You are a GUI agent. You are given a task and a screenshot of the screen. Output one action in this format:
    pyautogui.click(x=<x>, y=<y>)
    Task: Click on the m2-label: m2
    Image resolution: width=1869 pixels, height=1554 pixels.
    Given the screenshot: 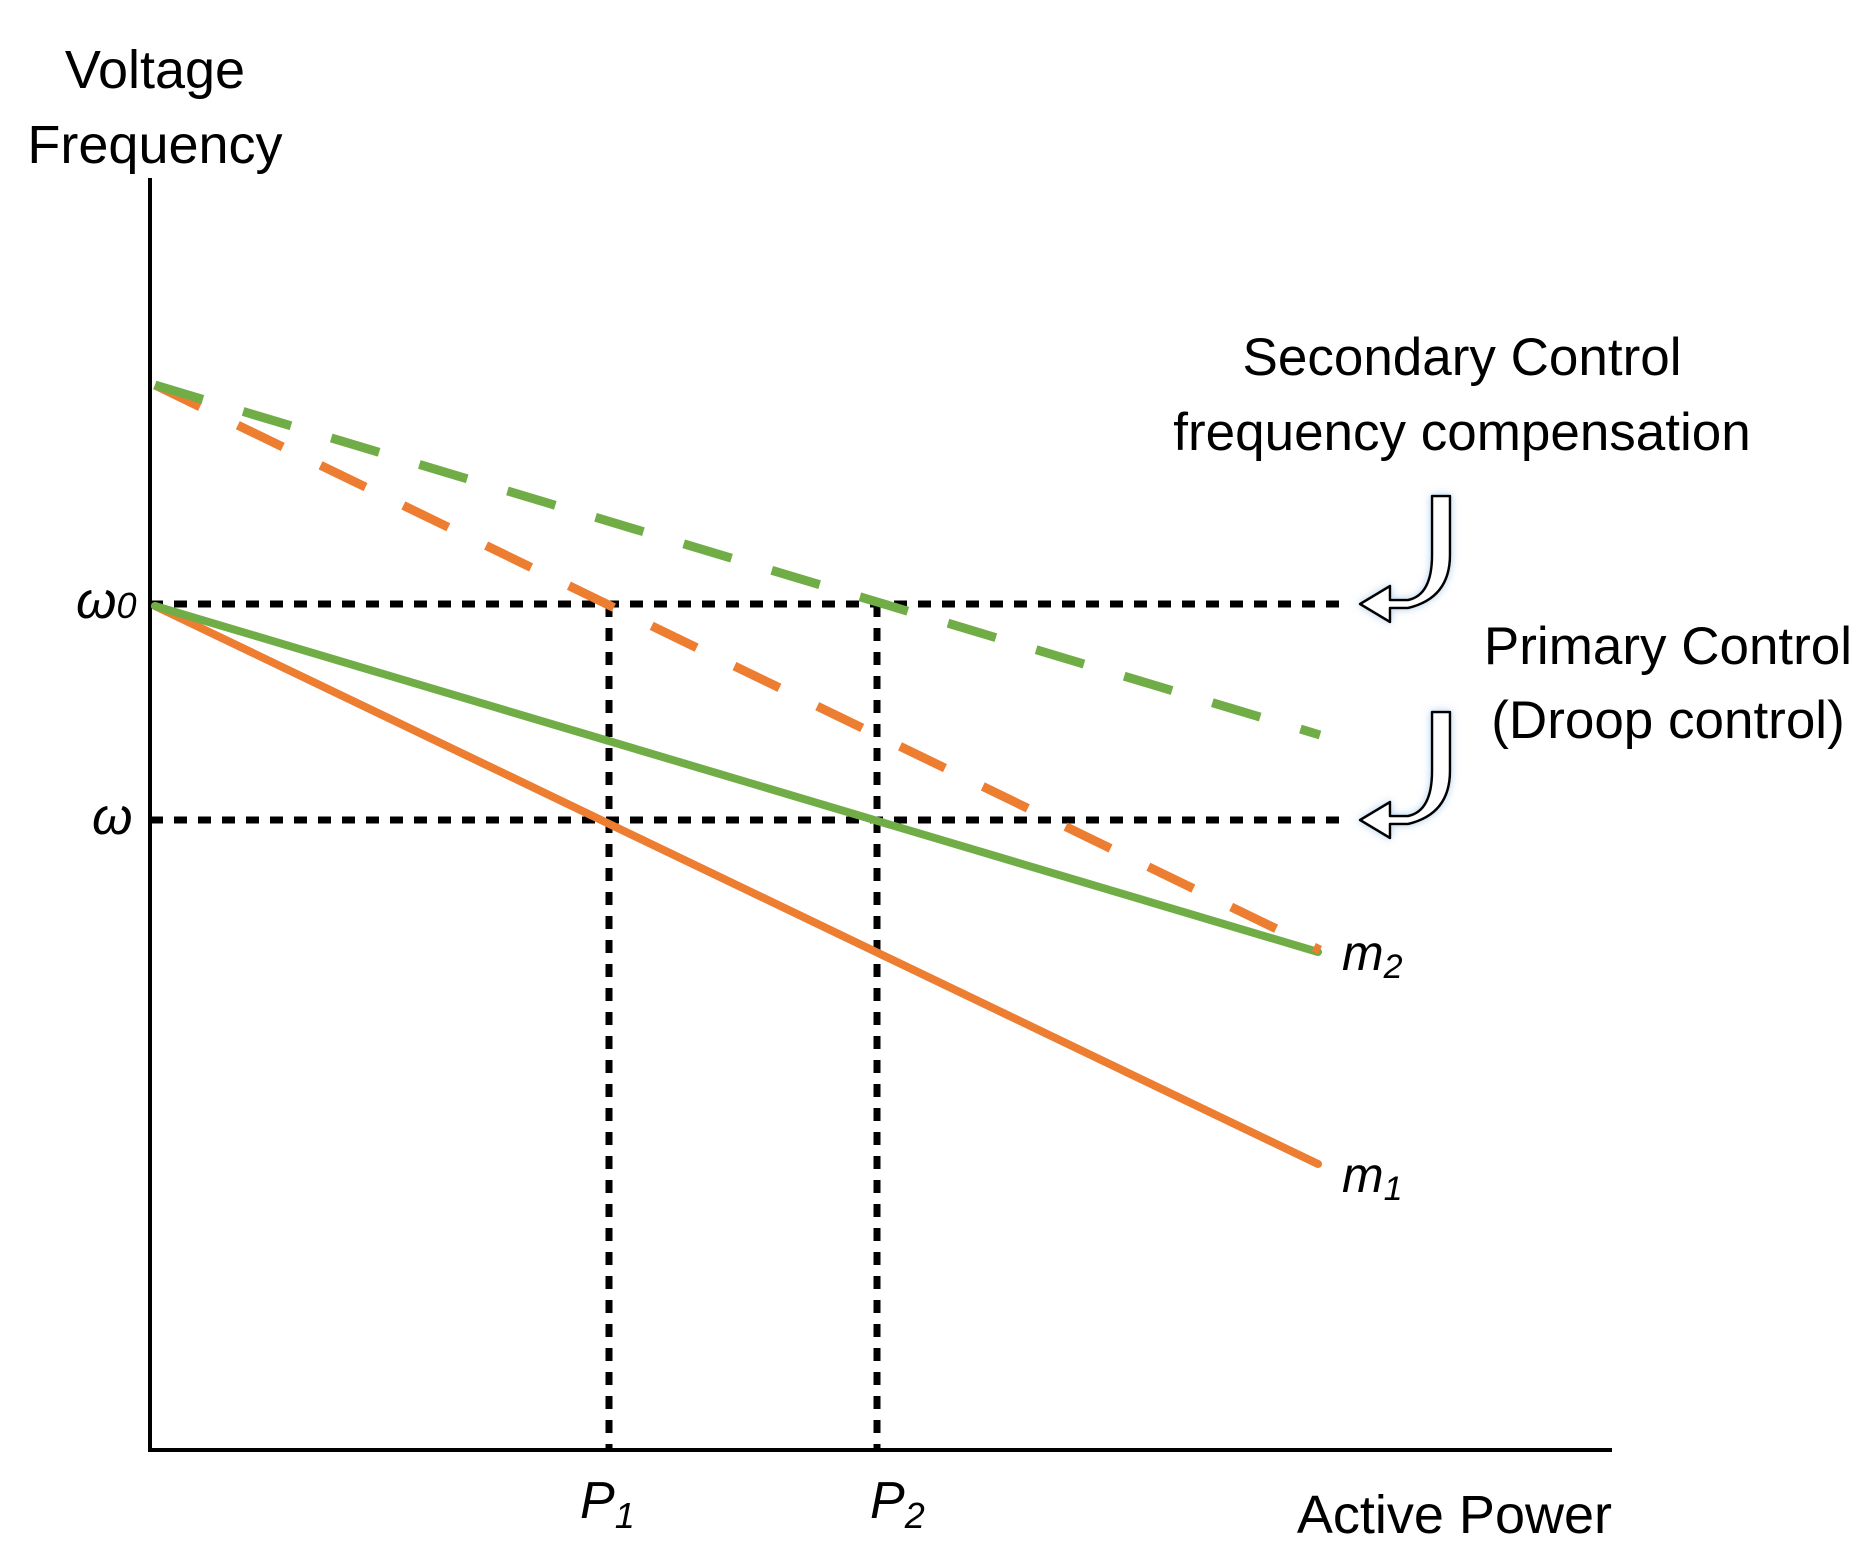 What is the action you would take?
    pyautogui.click(x=1372, y=955)
    